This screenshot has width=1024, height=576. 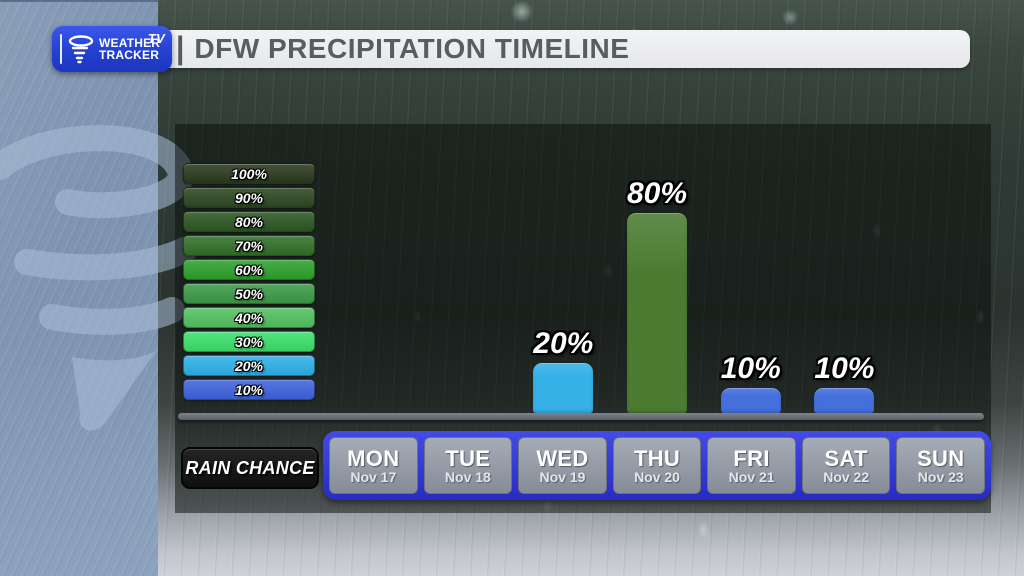 I want to click on day-cell: THU Nov 20, so click(x=657, y=465).